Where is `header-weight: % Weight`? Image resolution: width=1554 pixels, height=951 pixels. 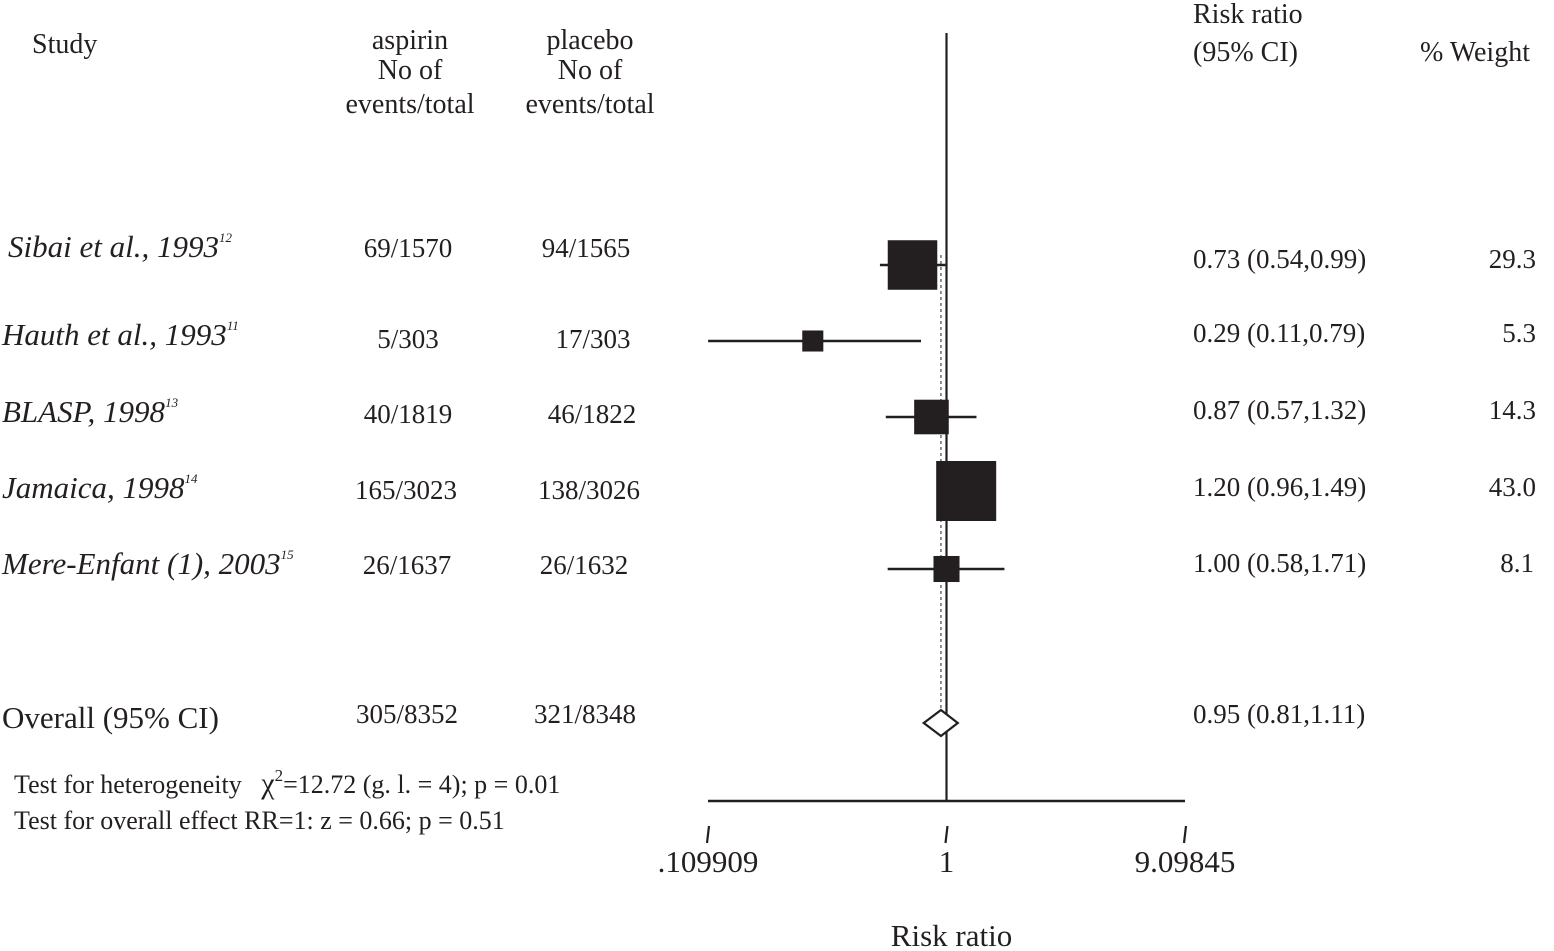
header-weight: % Weight is located at coordinates (1475, 52).